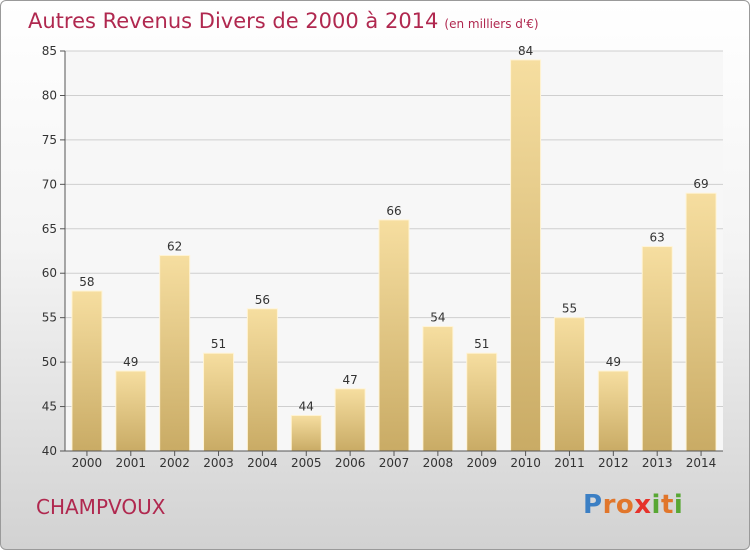  Describe the element at coordinates (609, 505) in the screenshot. I see `logo-letter: r` at that location.